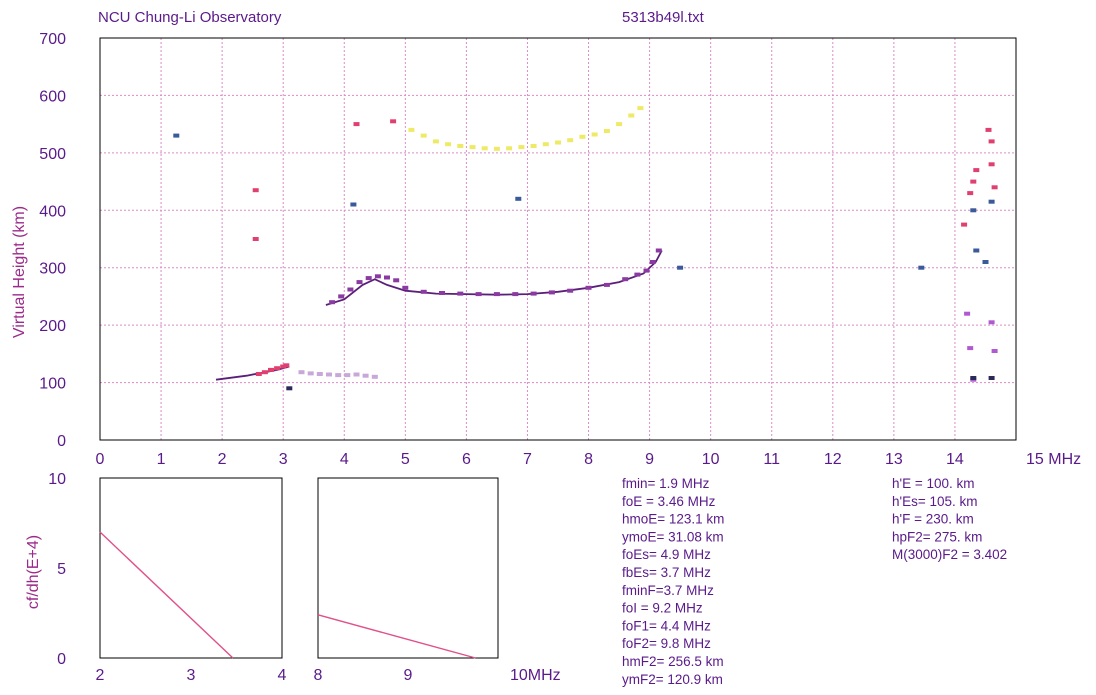 The width and height of the screenshot is (1096, 695). What do you see at coordinates (1053, 459) in the screenshot?
I see `main-x-unit-label: 15 MHz` at bounding box center [1053, 459].